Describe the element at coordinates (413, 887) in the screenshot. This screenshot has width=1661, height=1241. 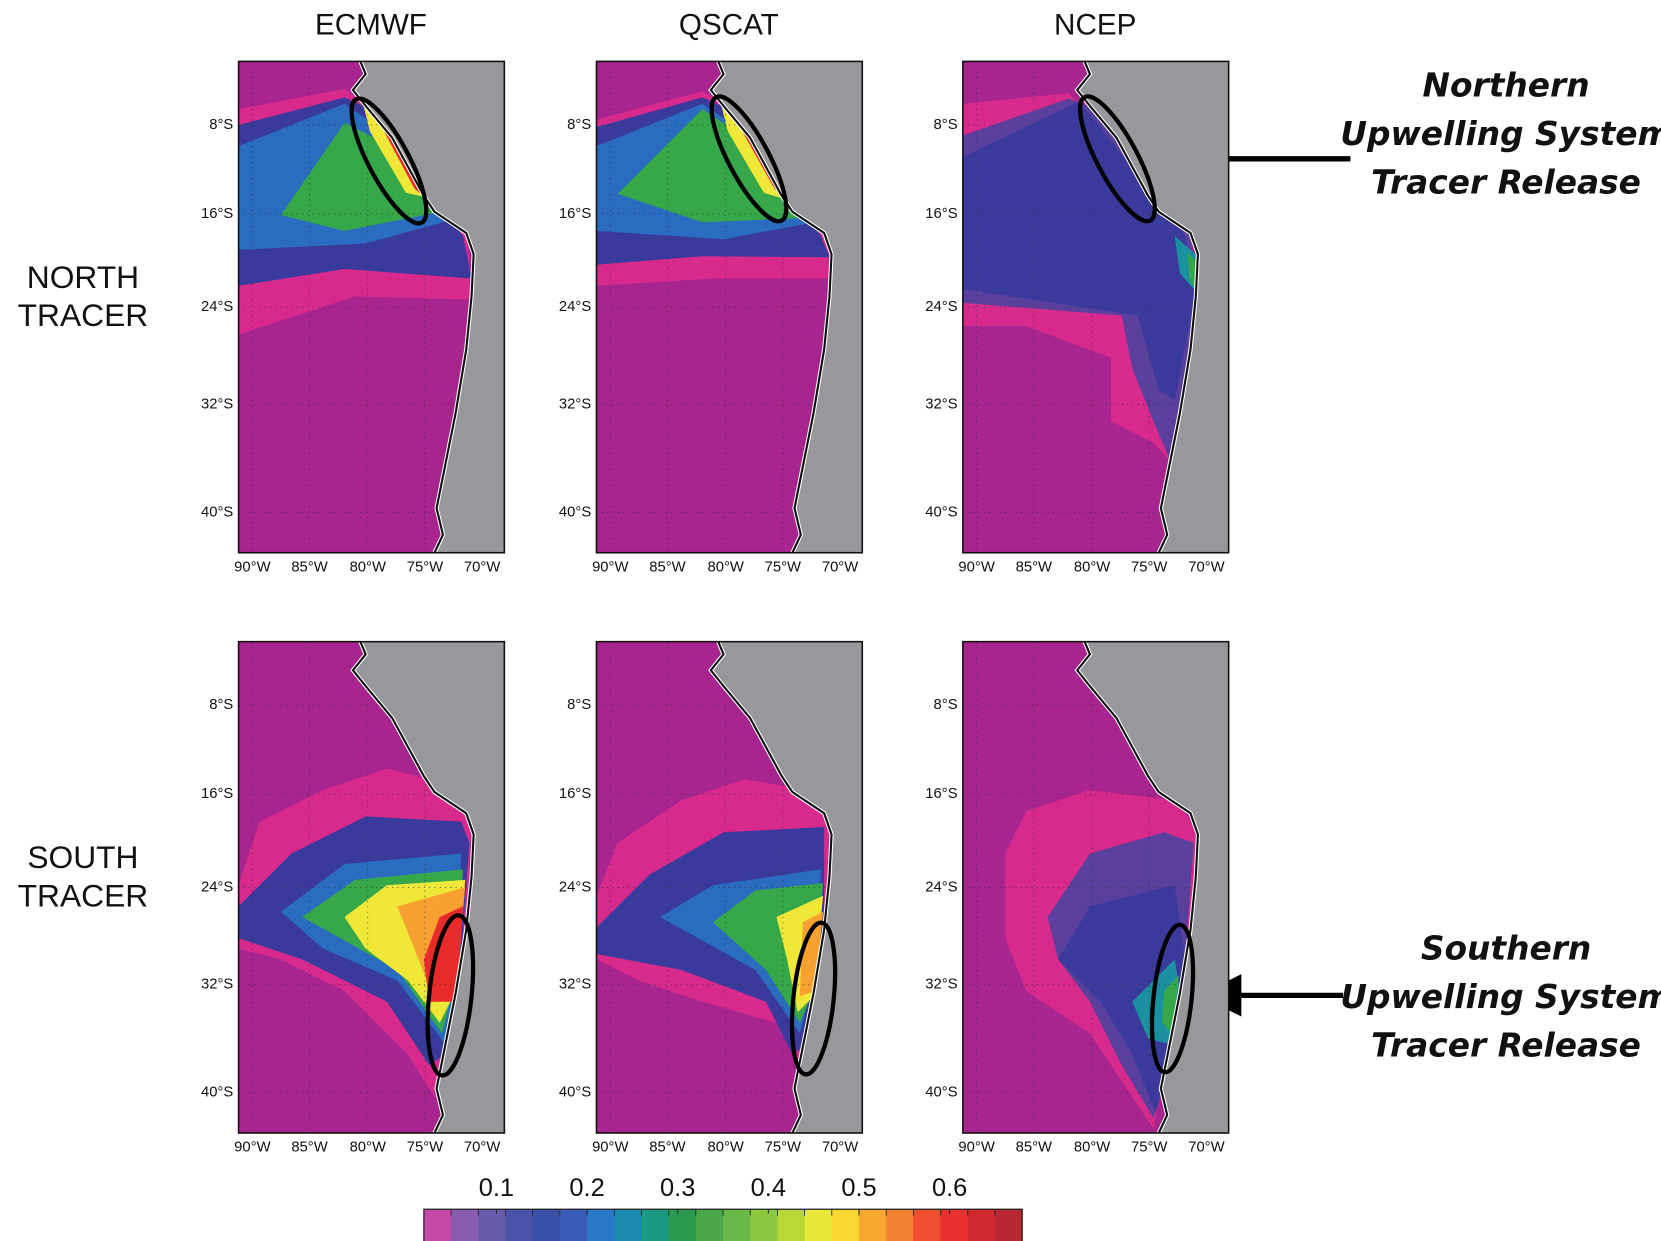
I see `coastline` at that location.